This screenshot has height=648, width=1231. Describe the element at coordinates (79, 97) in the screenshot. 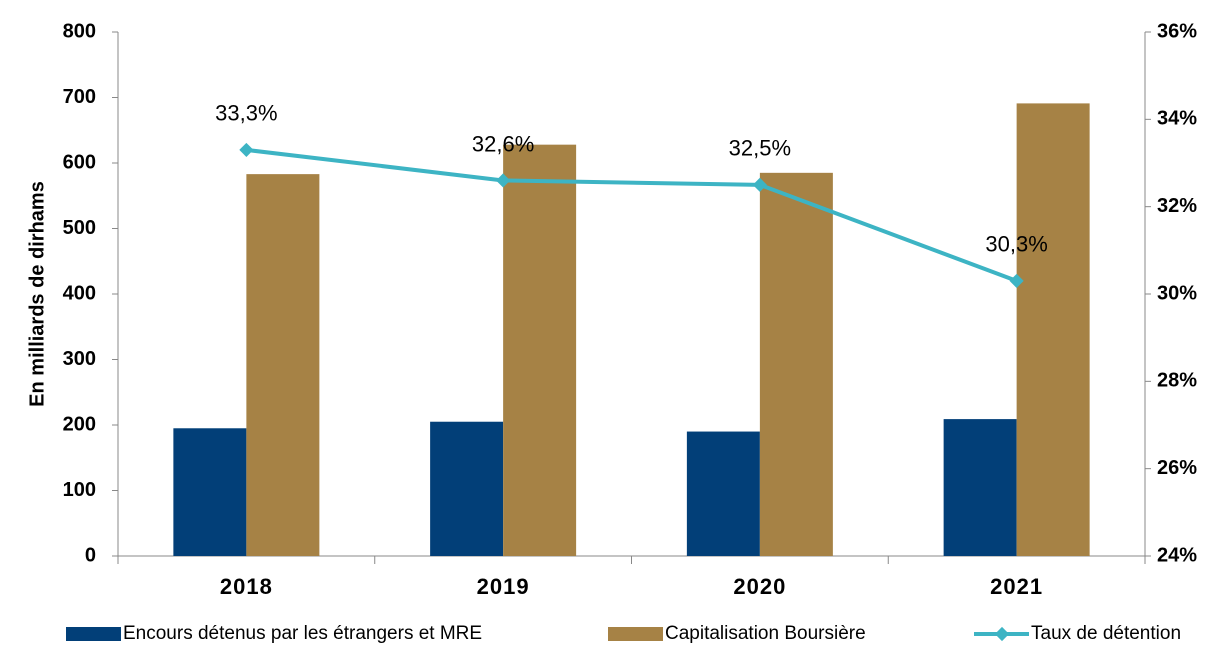

I see `y-tick-label: 700` at that location.